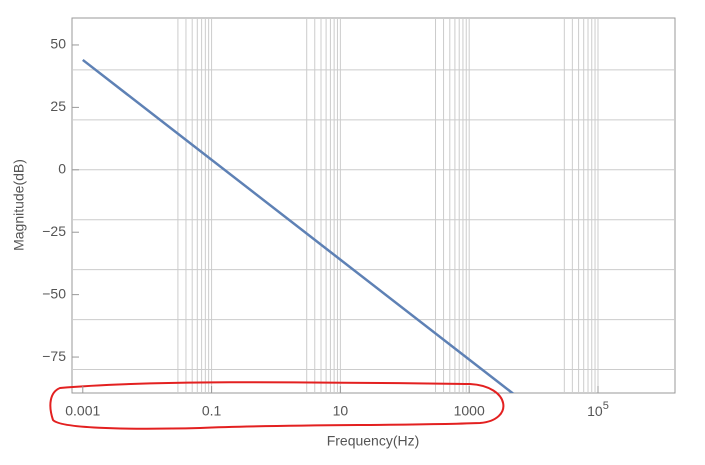  Describe the element at coordinates (82, 411) in the screenshot. I see `x-tick-label: 0.001` at that location.